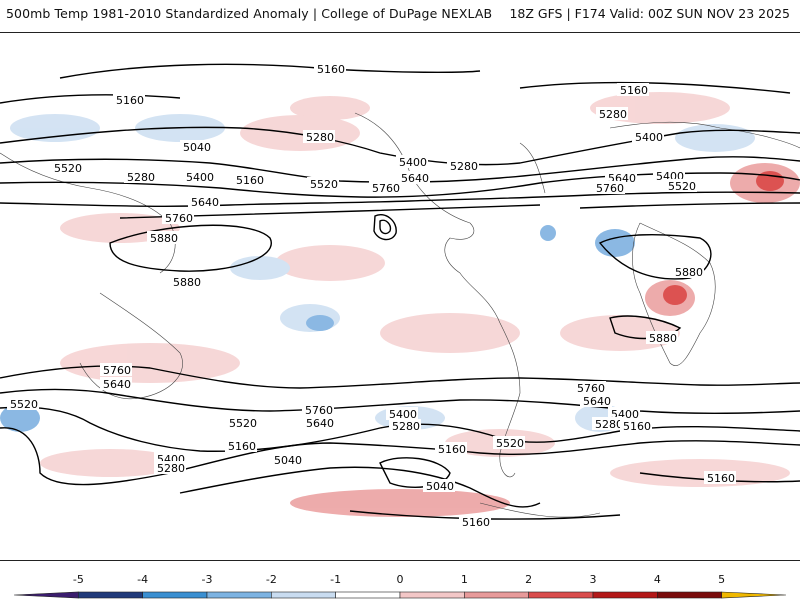 Image resolution: width=800 pixels, height=600 pixels. What do you see at coordinates (464, 579) in the screenshot?
I see `colorbar-tick-label: 1` at bounding box center [464, 579].